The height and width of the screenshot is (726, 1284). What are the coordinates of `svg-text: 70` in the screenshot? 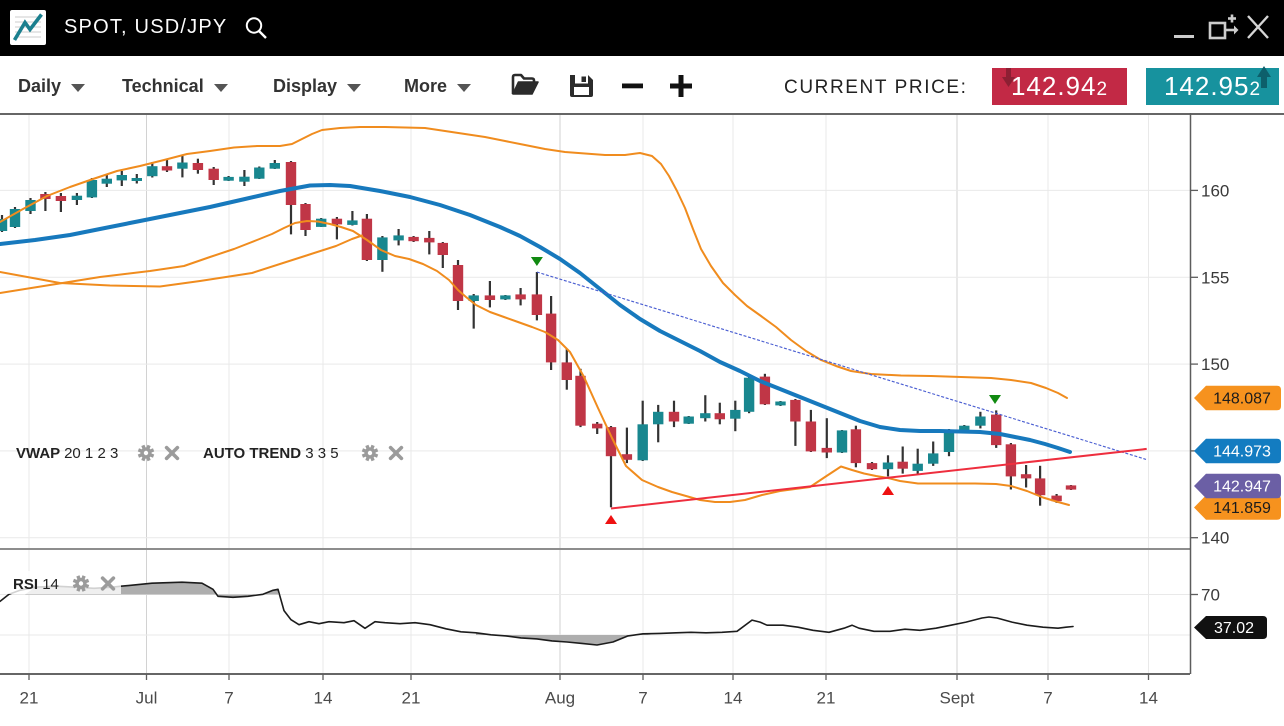 It's located at (1210, 595).